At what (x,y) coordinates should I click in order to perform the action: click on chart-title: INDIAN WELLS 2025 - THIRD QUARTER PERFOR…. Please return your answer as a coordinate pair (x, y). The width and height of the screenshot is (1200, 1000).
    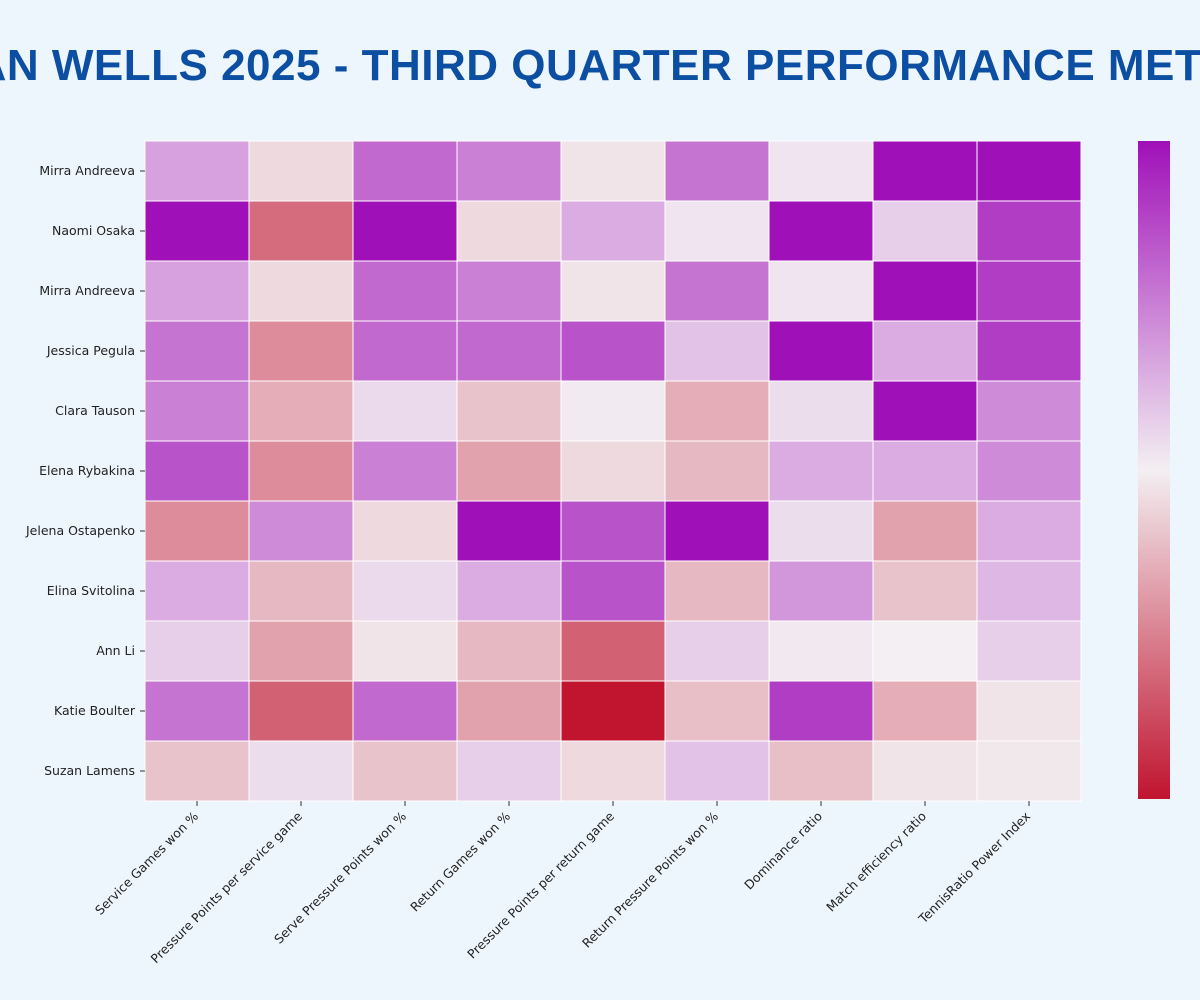
    Looking at the image, I should click on (600, 65).